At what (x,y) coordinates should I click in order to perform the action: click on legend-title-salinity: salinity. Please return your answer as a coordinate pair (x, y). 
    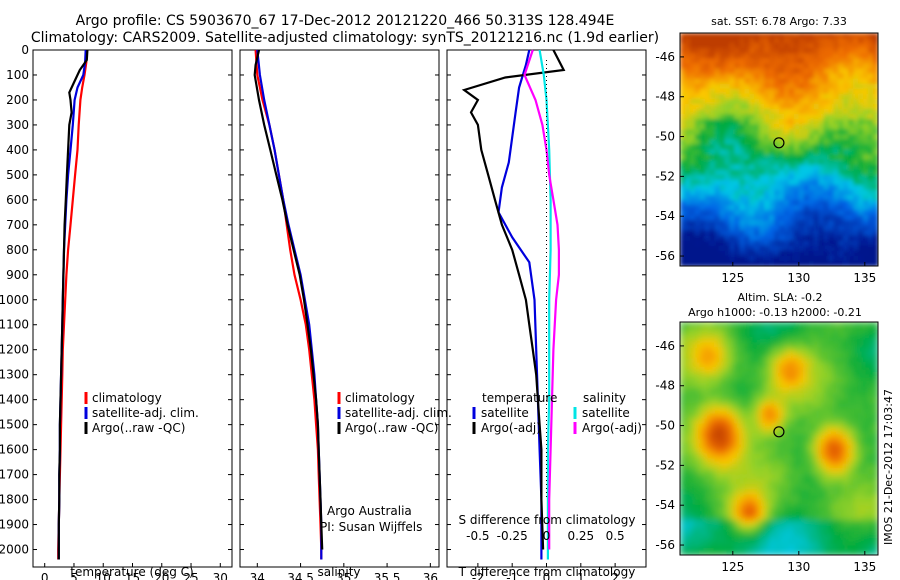
    Looking at the image, I should click on (604, 398).